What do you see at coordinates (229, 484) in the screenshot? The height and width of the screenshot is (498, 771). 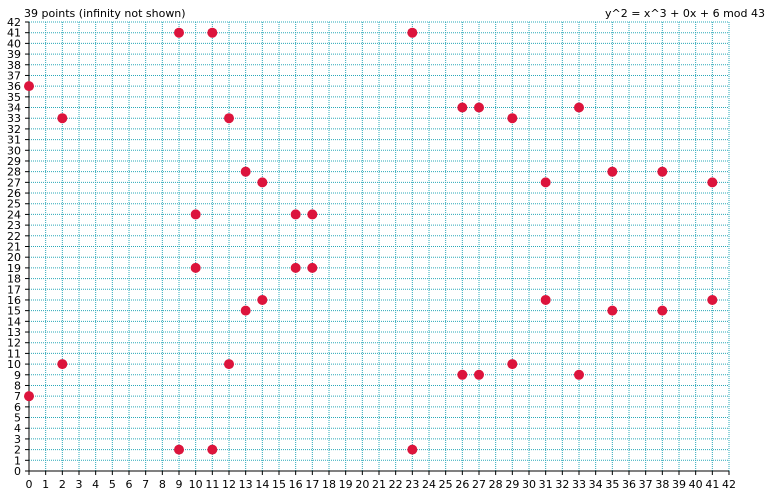 I see `x-tick-label: 12` at bounding box center [229, 484].